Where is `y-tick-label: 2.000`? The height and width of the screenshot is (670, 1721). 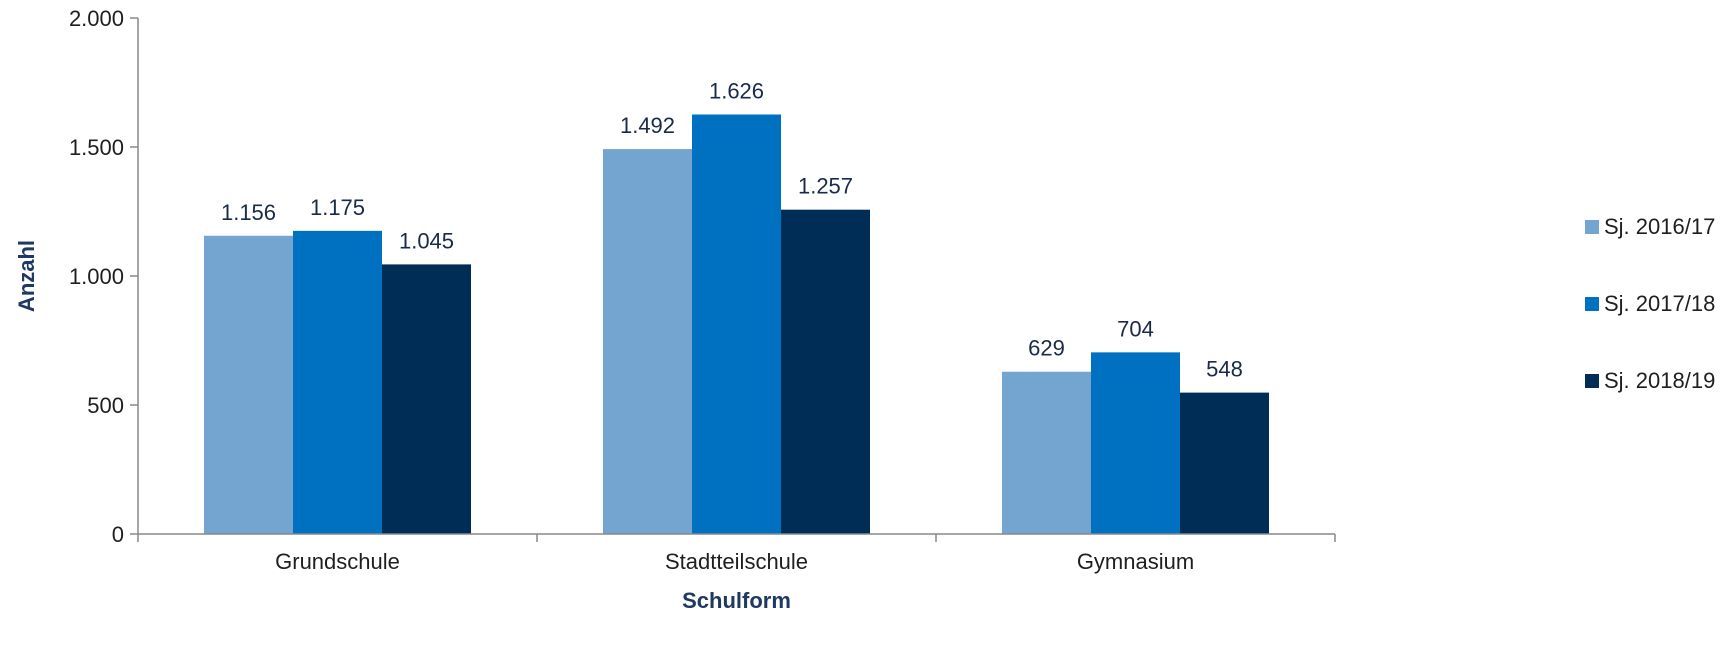
y-tick-label: 2.000 is located at coordinates (96, 18).